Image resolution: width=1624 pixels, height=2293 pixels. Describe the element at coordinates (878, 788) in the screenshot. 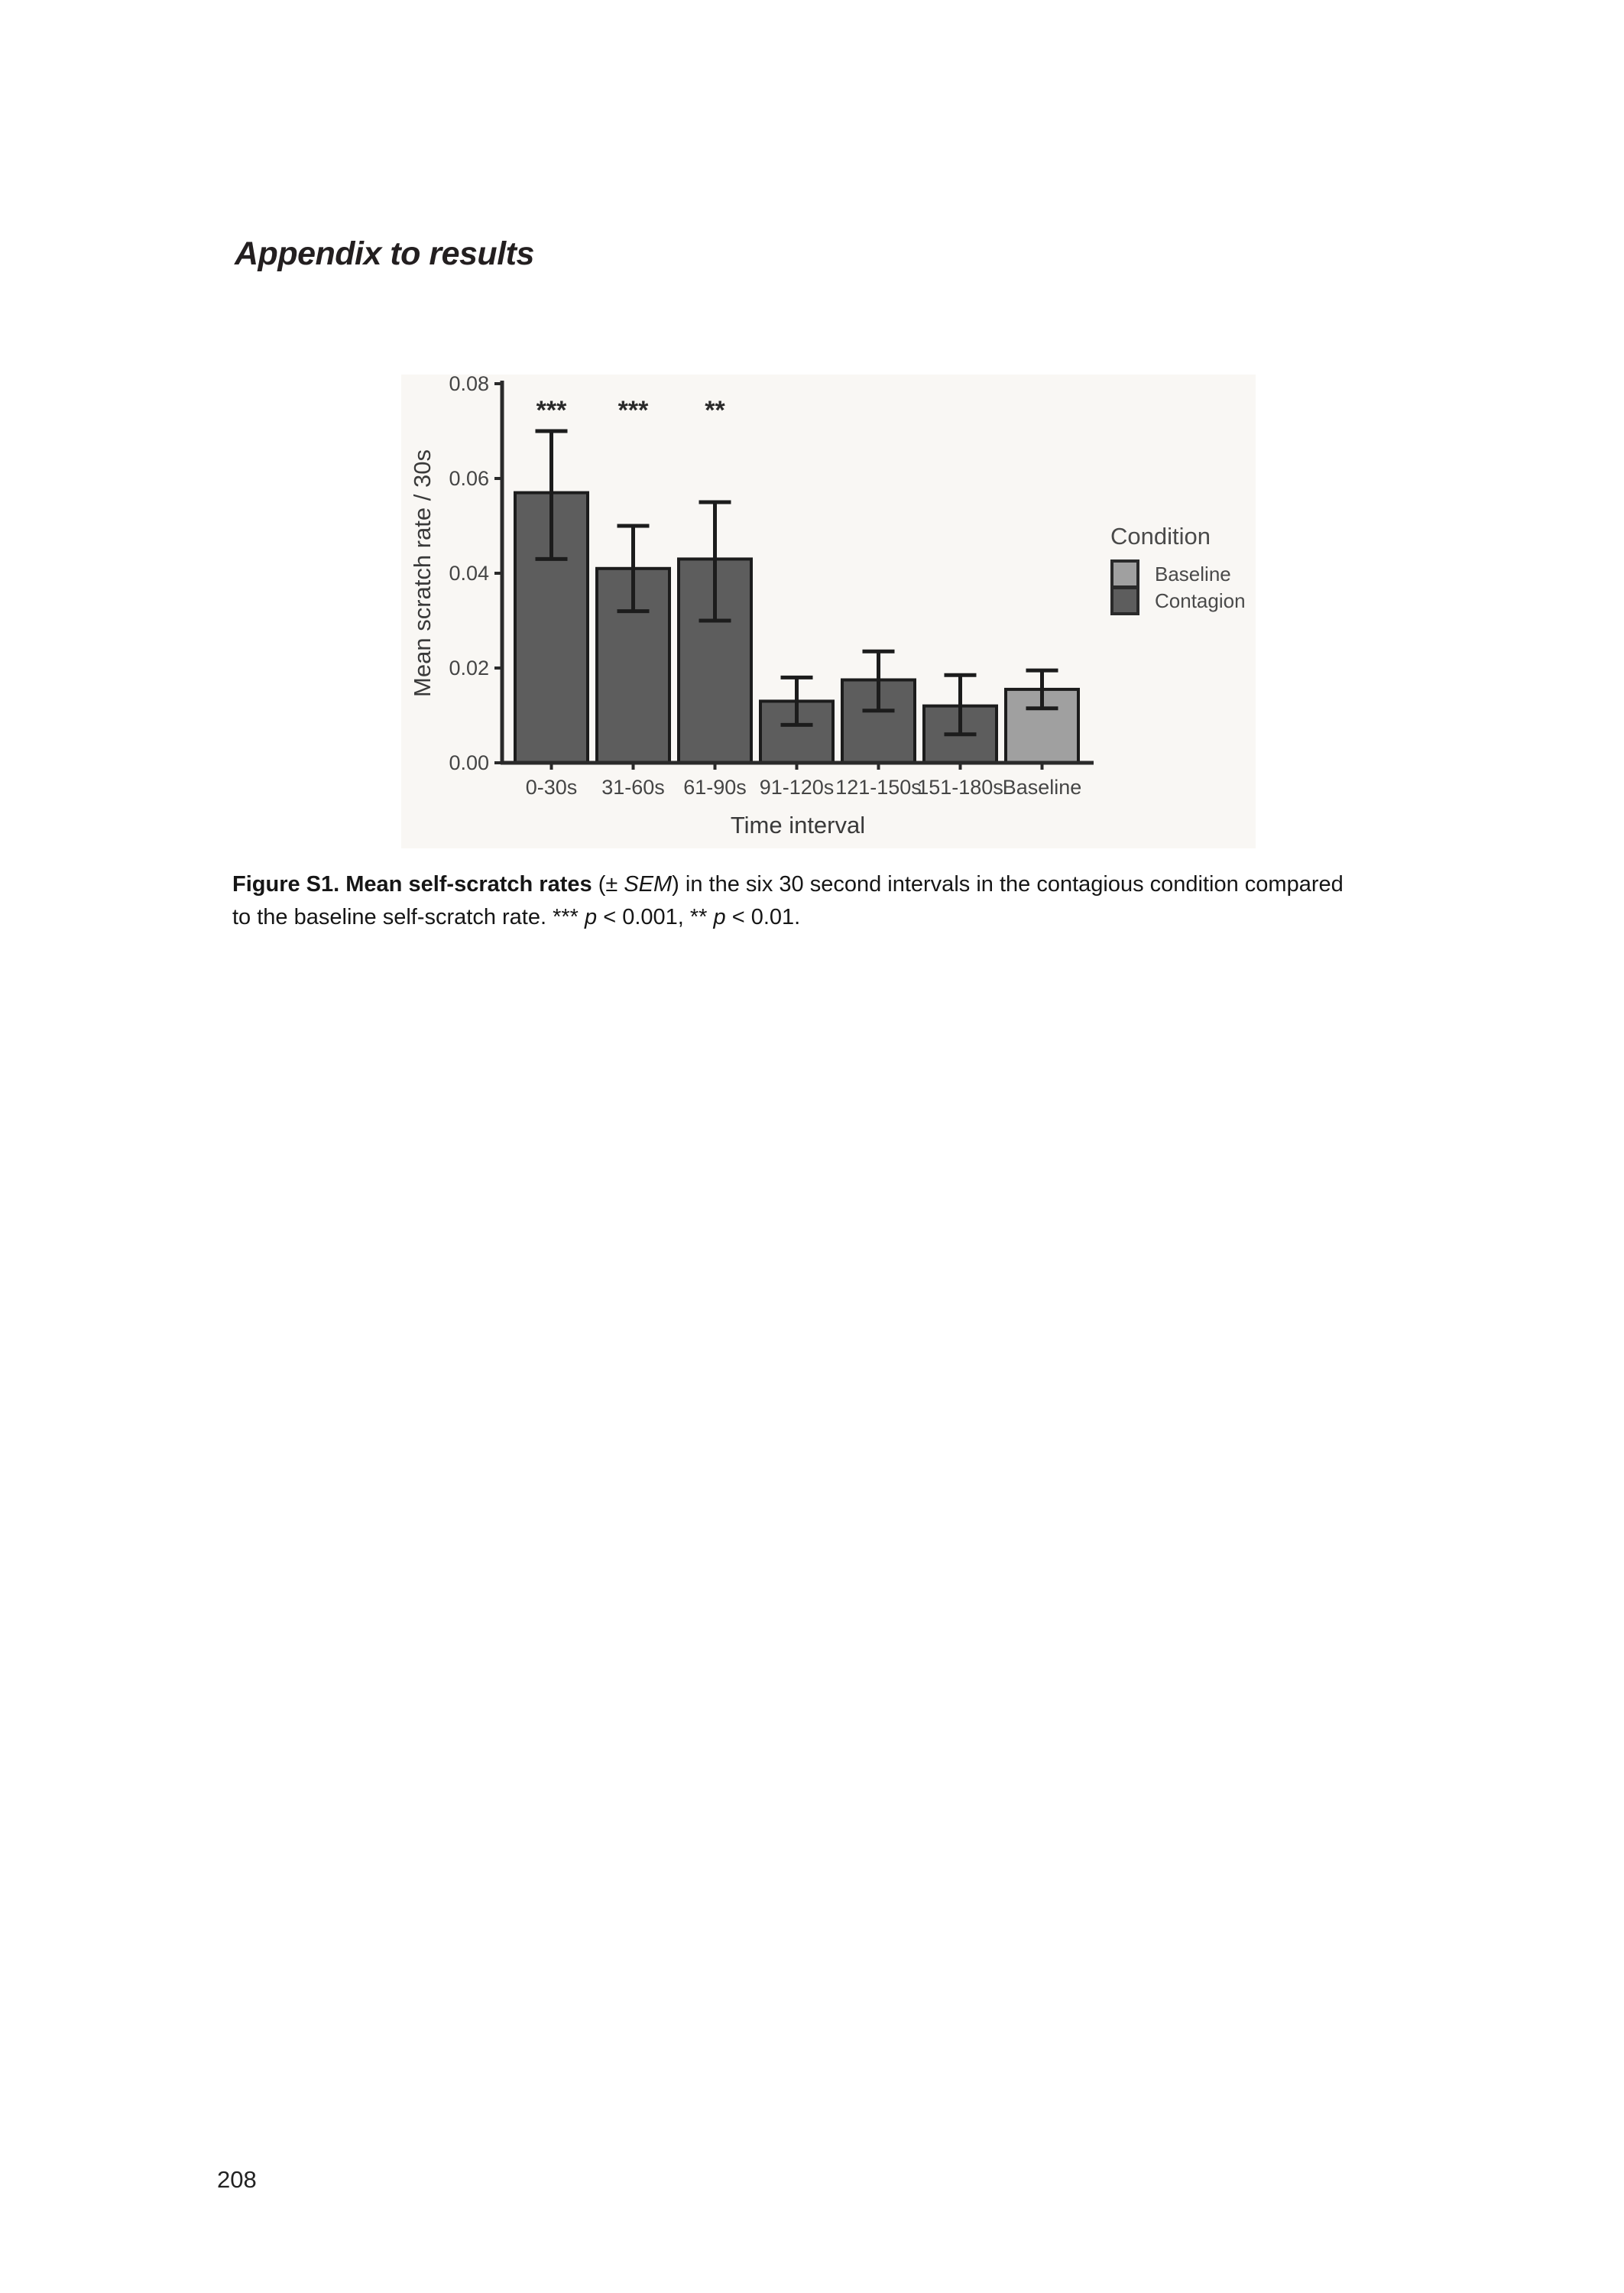

I see `x-tick-label-121-150s: 121-150s` at that location.